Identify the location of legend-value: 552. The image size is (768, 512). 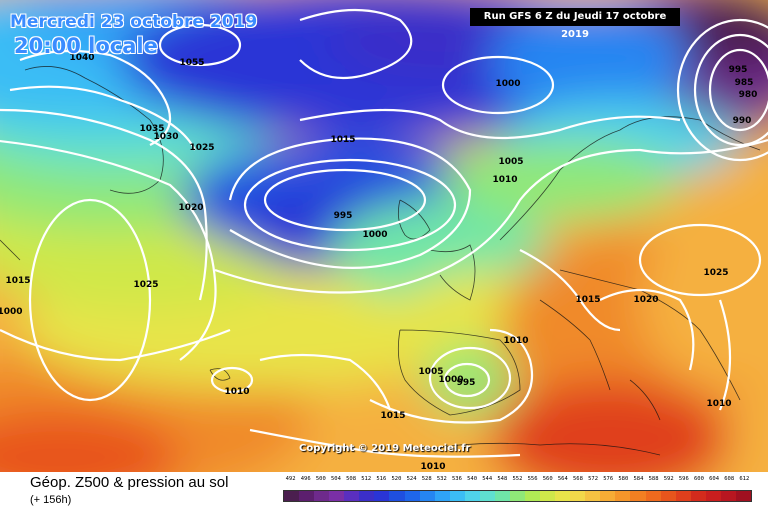
(517, 479).